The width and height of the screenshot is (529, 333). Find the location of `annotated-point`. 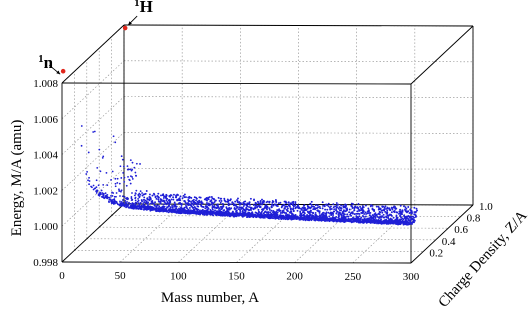

annotated-point is located at coordinates (125, 28).